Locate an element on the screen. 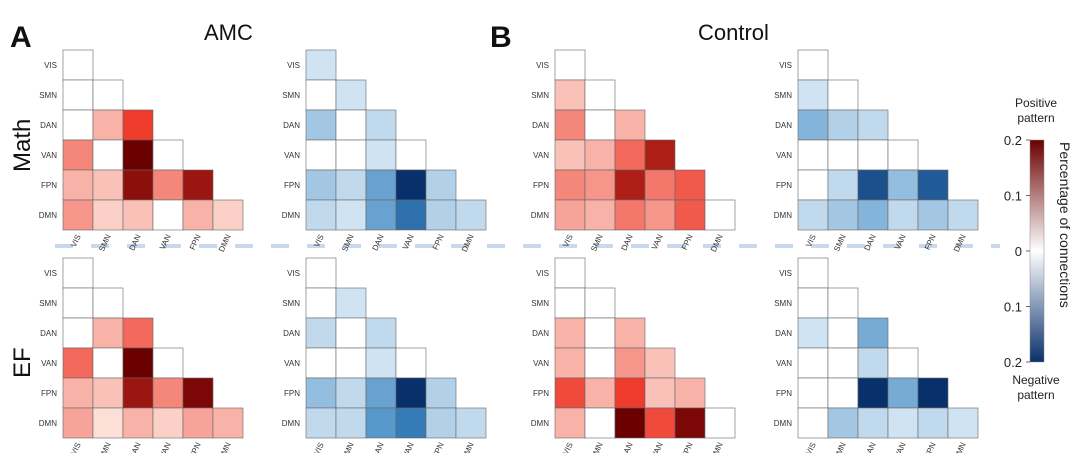 This screenshot has height=453, width=1080. colorbar-tick-label: 0 is located at coordinates (1018, 251).